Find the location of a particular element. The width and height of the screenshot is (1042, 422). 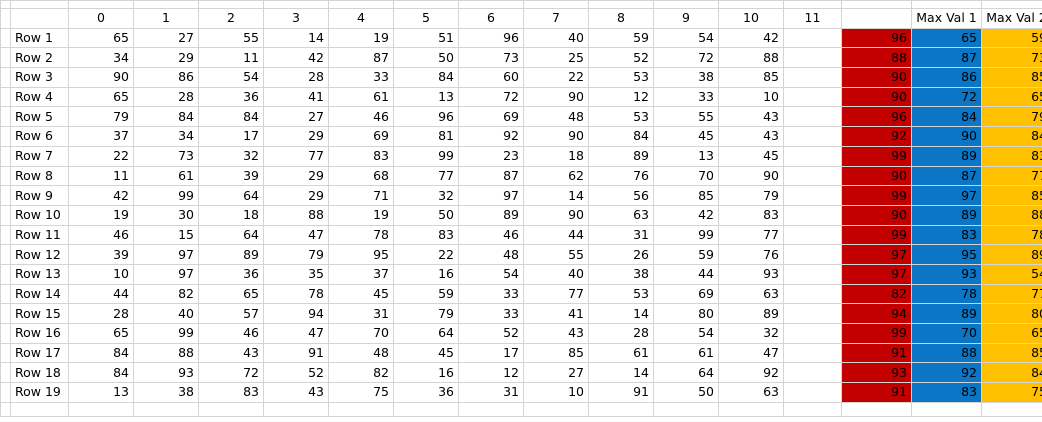

max-val-1-cell: 88 is located at coordinates (876, 58).